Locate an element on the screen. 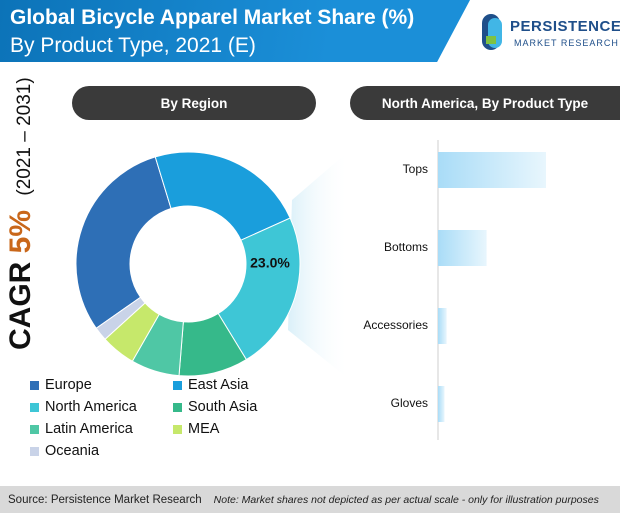  title-band is located at coordinates (235, 31).